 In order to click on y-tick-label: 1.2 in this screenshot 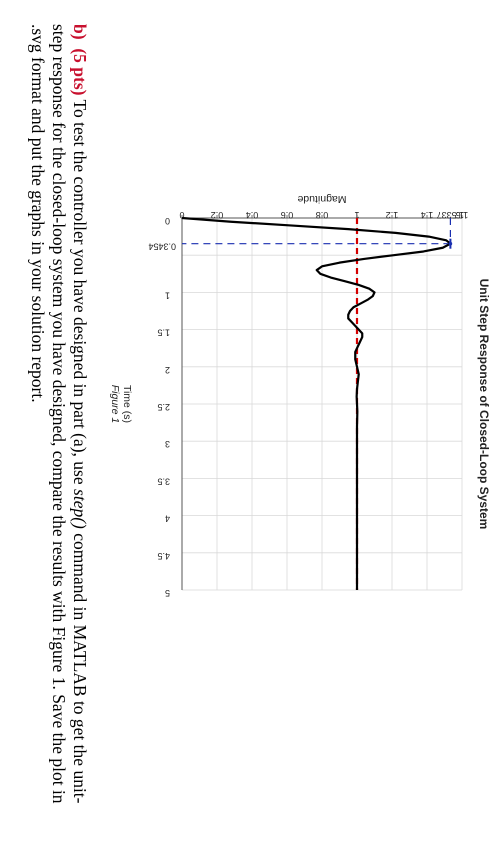, I will do `click(392, 215)`.